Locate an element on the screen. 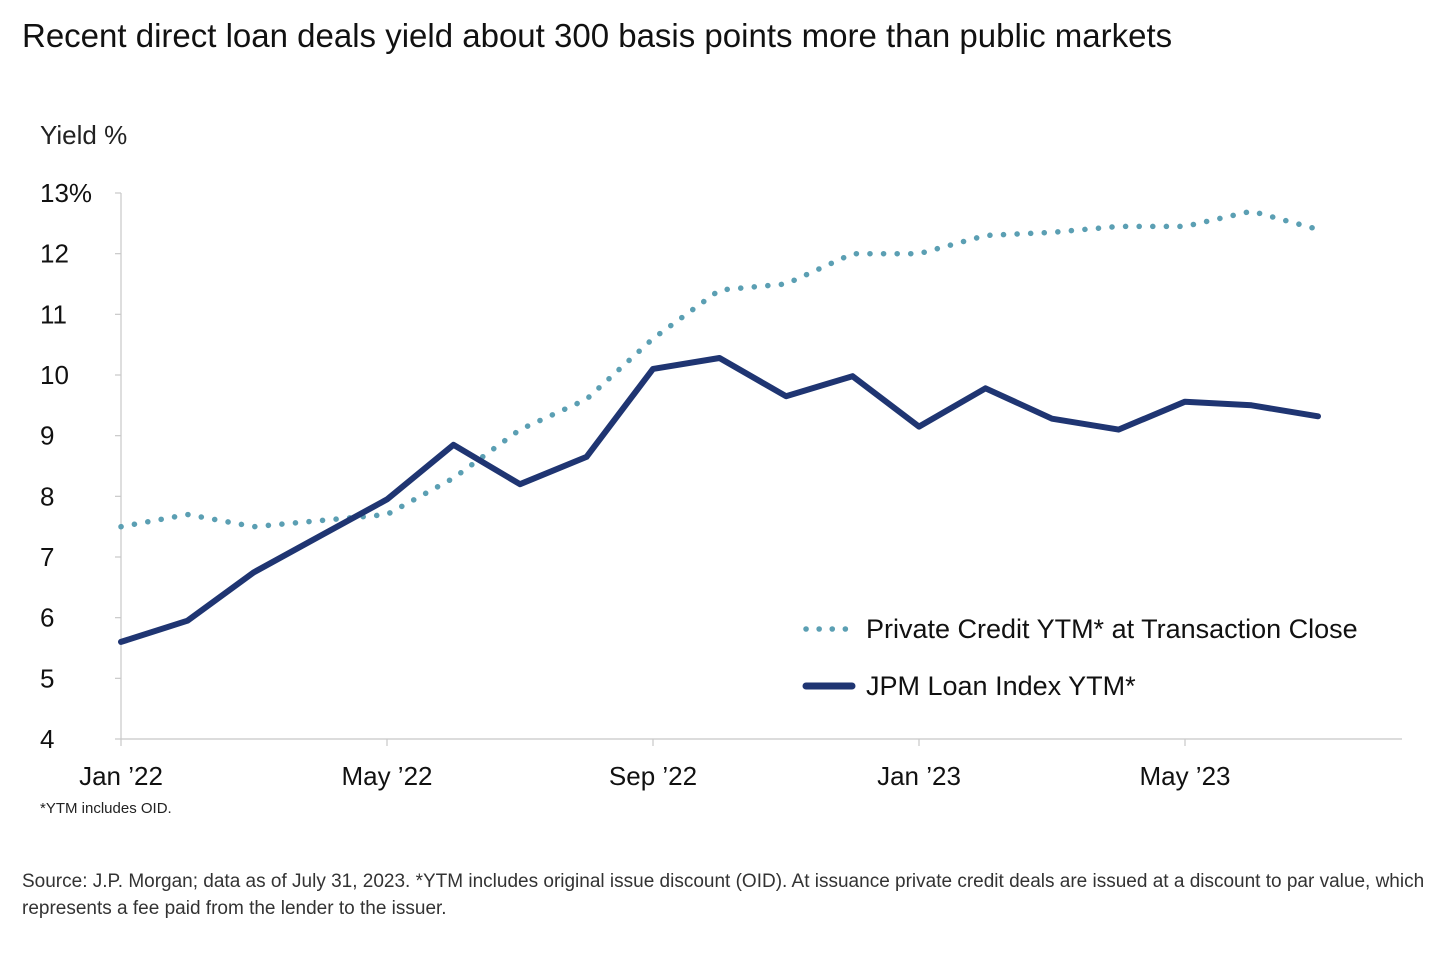 The height and width of the screenshot is (954, 1456). legend-label-1: Private Credit YTM* at Transaction Close is located at coordinates (1112, 629).